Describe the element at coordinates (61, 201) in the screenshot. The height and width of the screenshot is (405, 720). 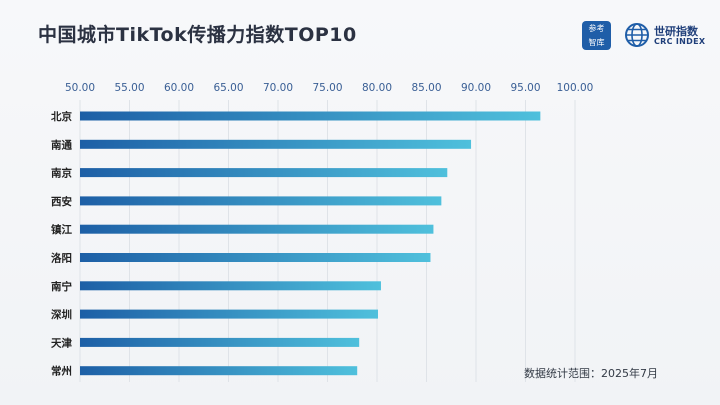
I see `category-label: 西安` at that location.